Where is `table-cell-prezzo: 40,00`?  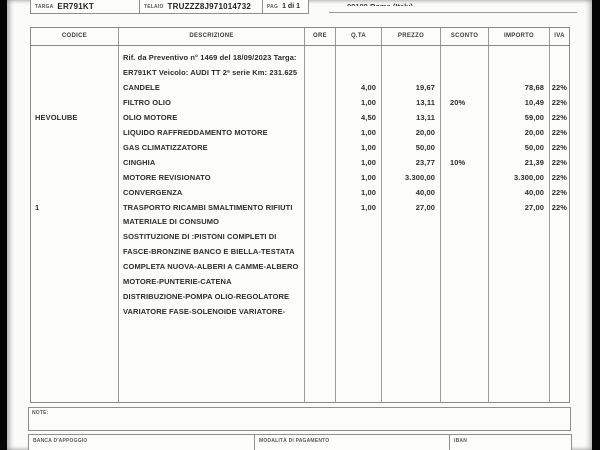
table-cell-prezzo: 40,00 is located at coordinates (425, 192).